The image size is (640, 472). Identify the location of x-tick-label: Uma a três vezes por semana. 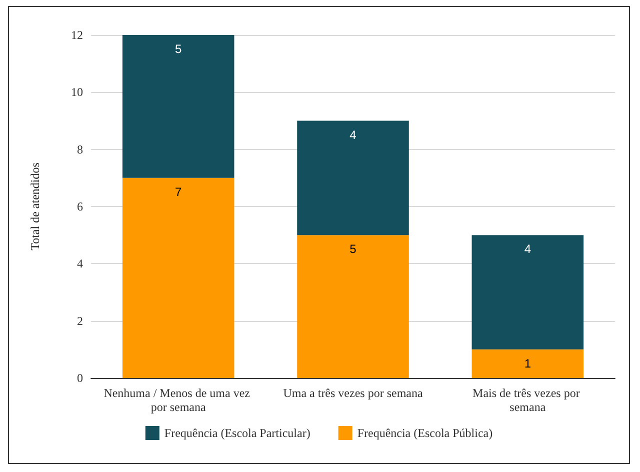
(353, 393).